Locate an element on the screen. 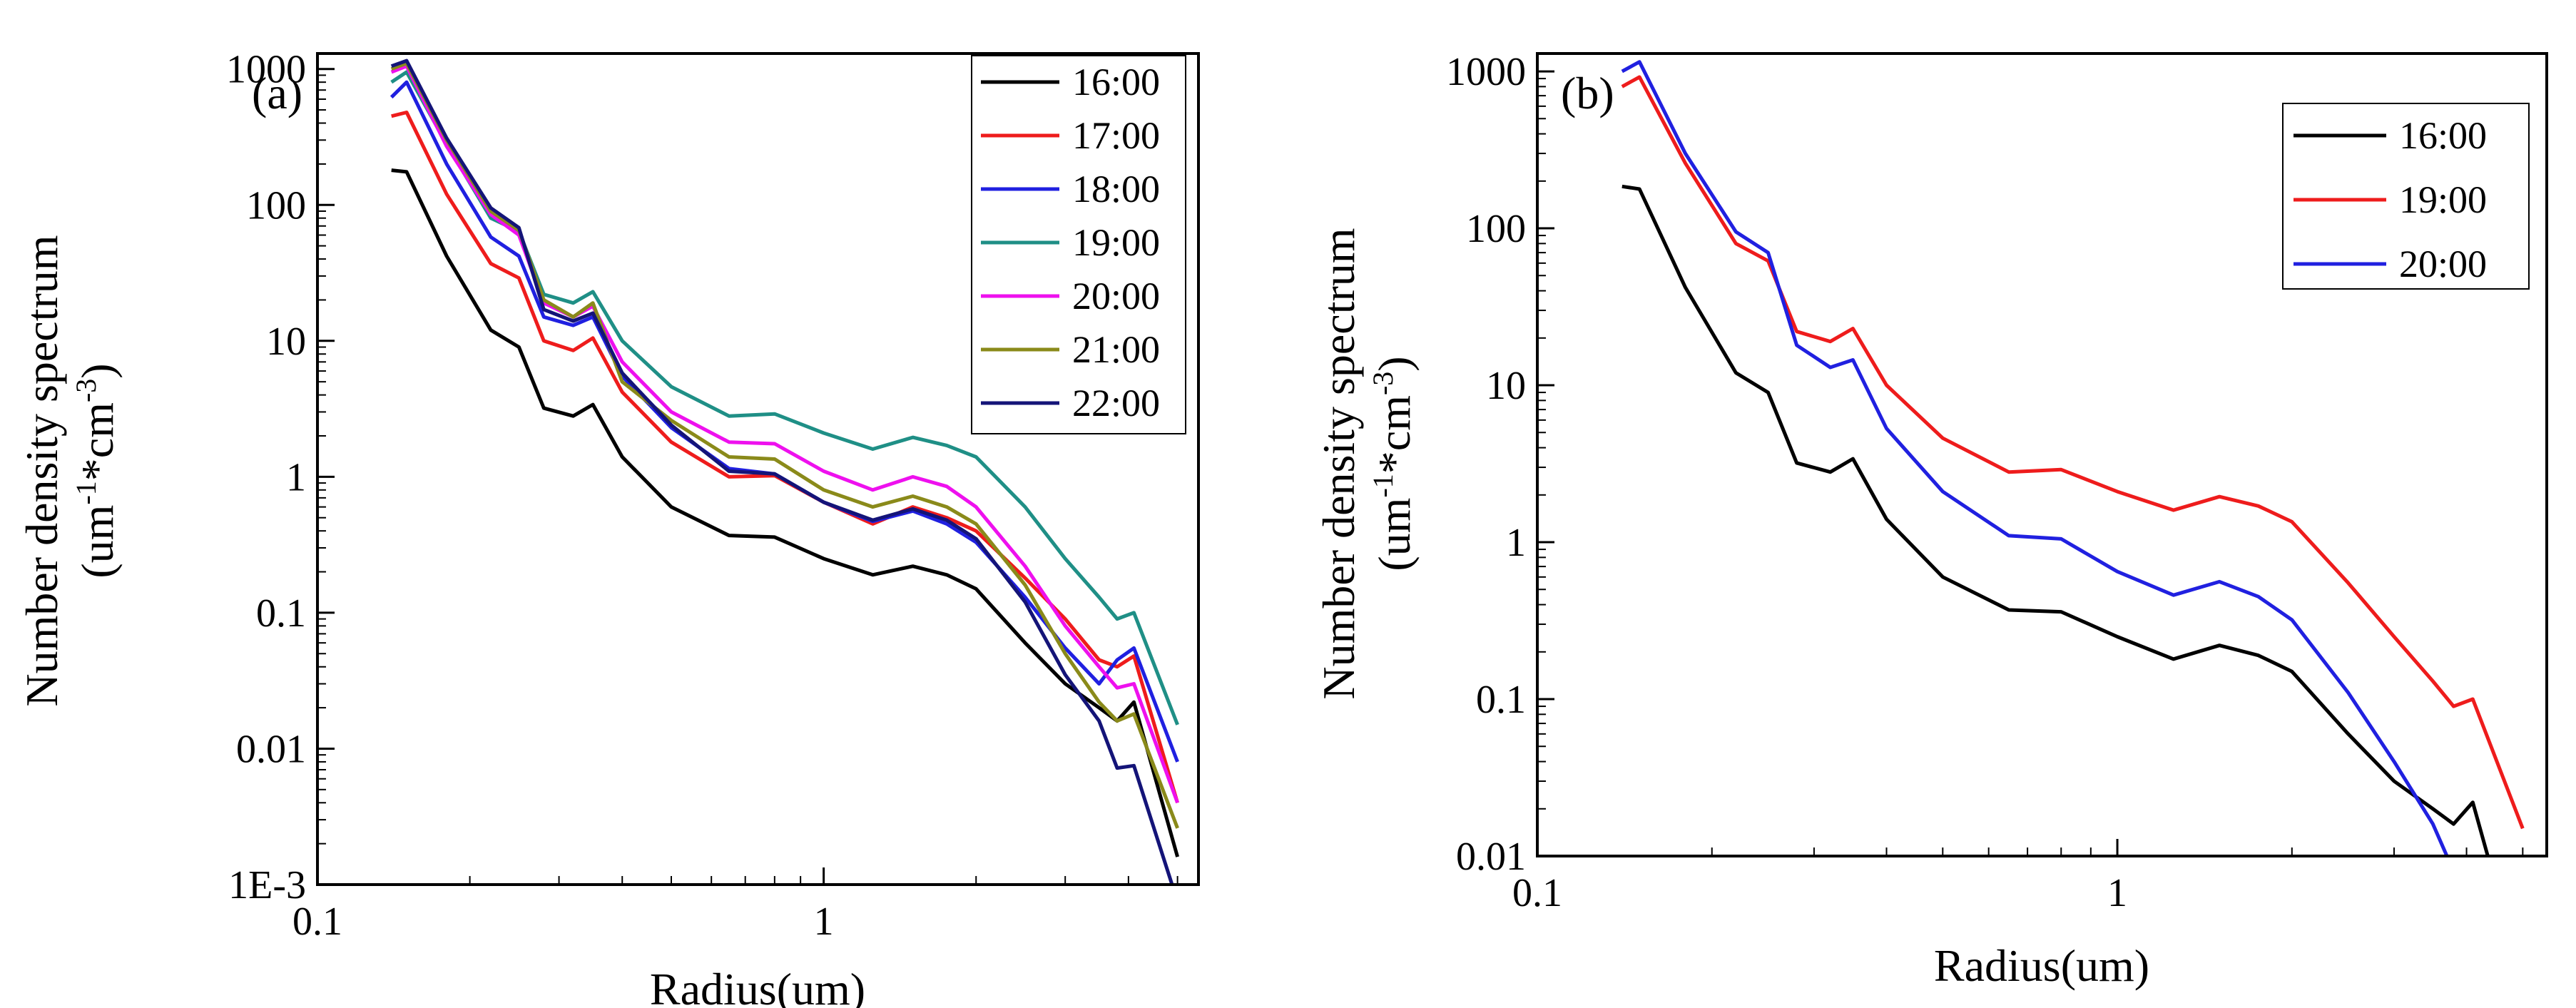 This screenshot has height=1008, width=2576. panel-label: (b) is located at coordinates (1587, 93).